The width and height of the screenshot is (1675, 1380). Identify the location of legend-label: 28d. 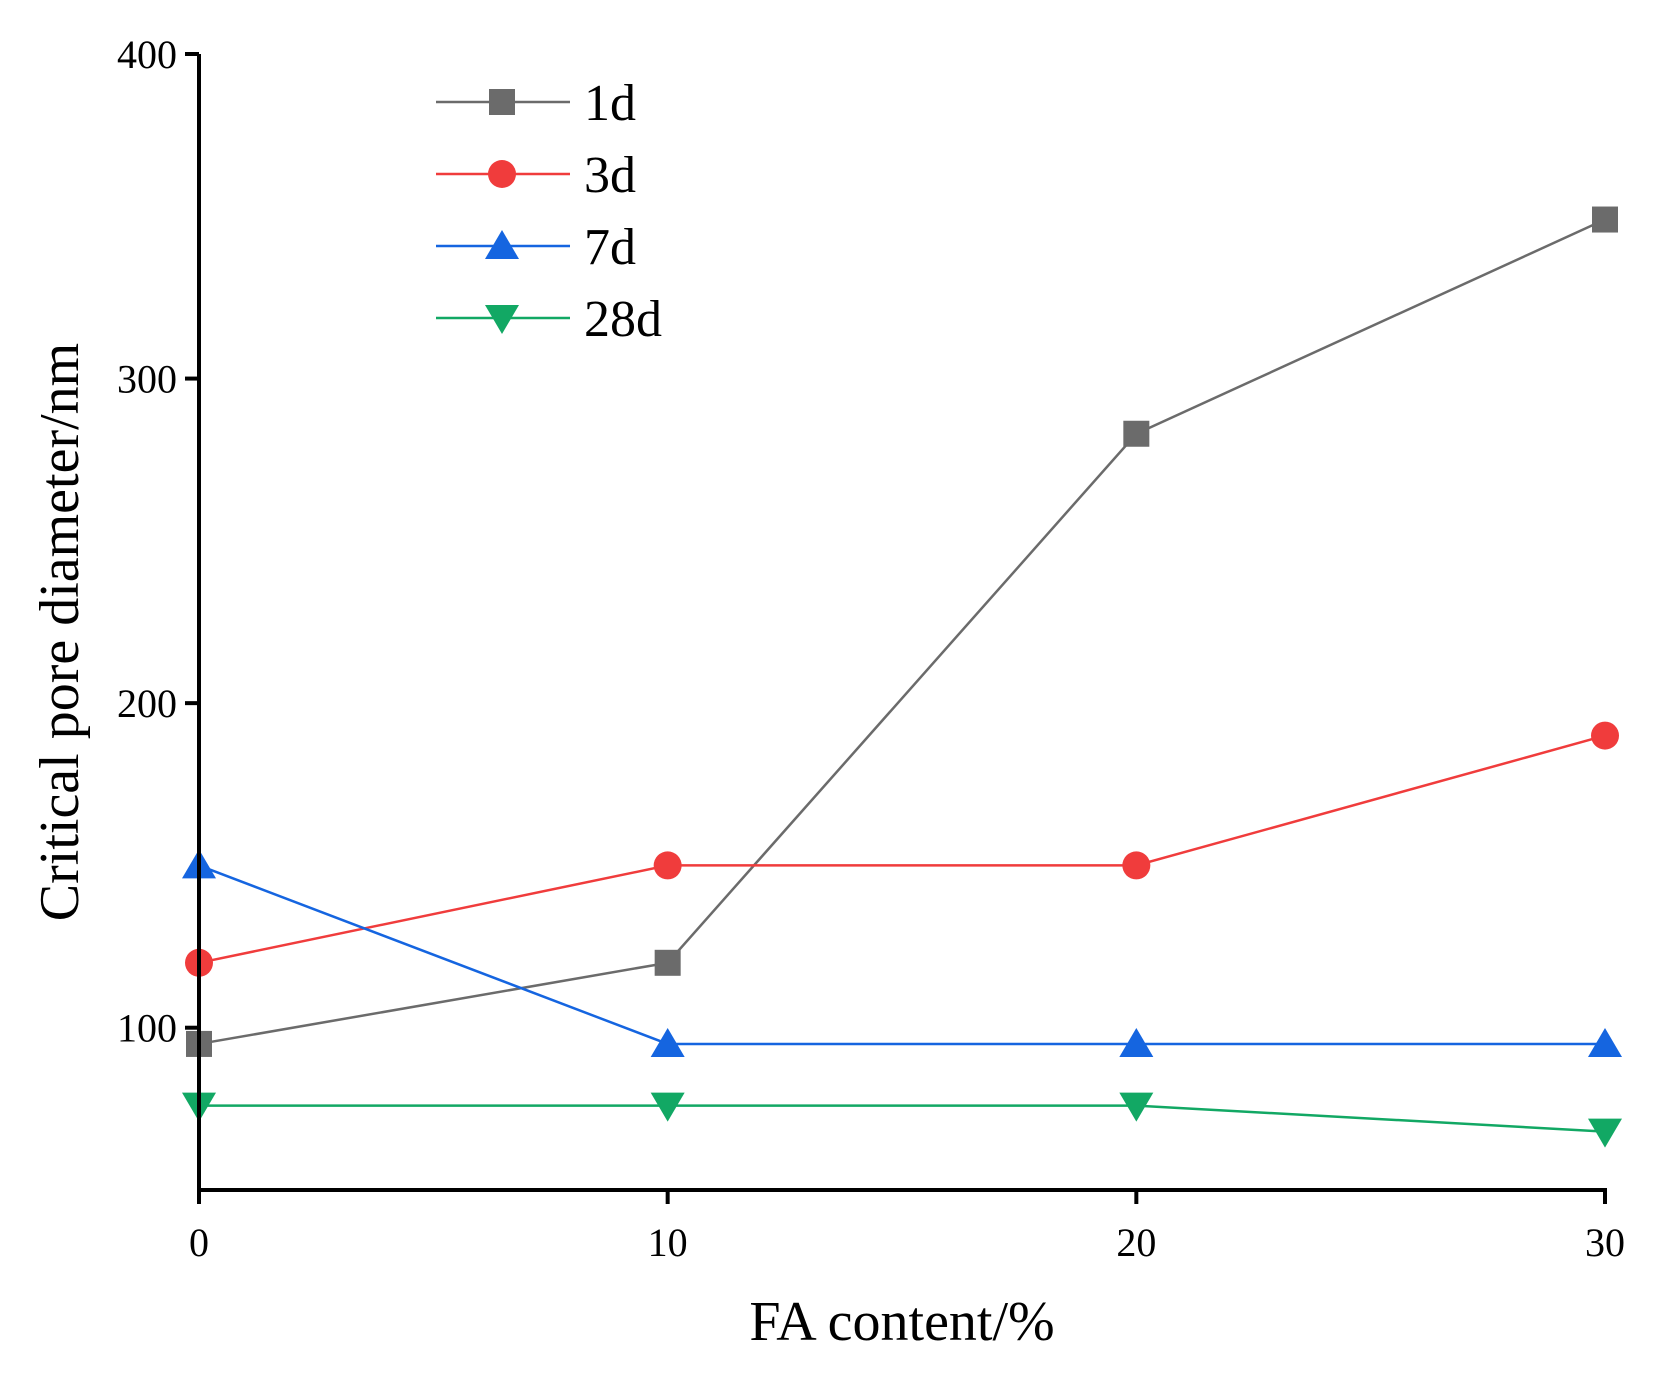
(623, 319).